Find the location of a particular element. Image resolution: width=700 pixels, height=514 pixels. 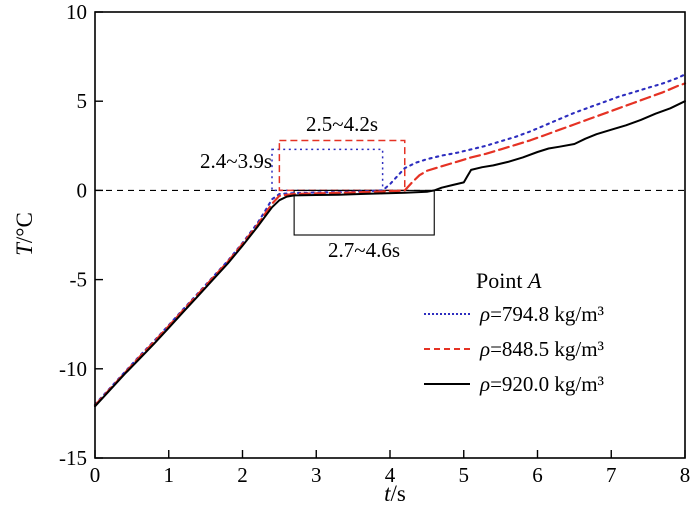

y-axis-label: T/°C is located at coordinates (25, 234).